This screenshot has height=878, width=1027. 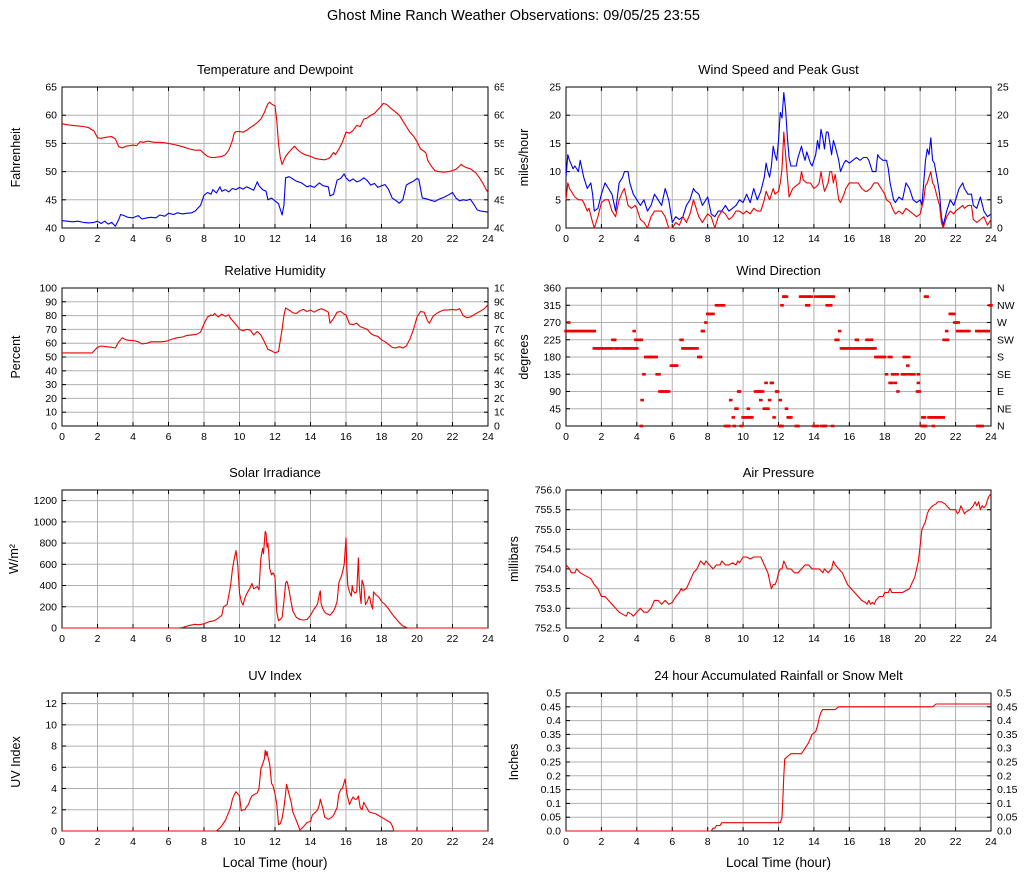 I want to click on series-wind-speed, so click(x=778, y=180).